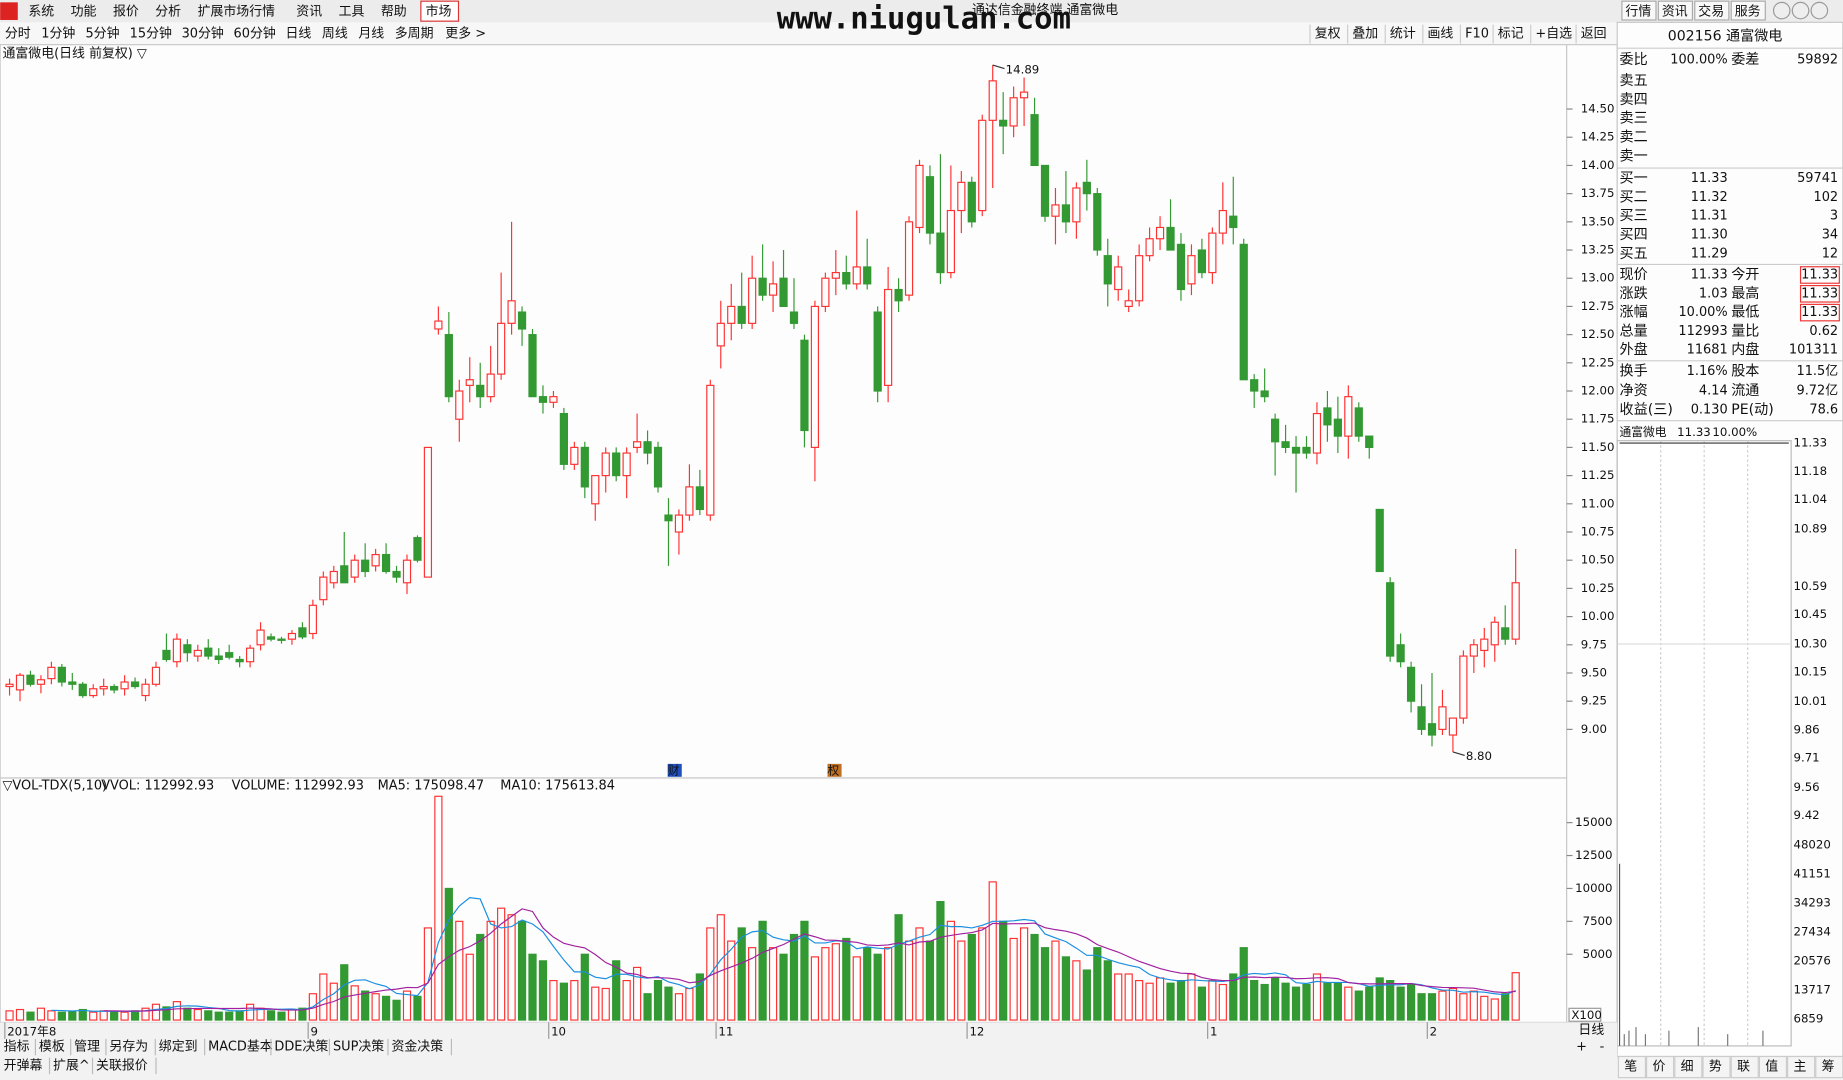 The width and height of the screenshot is (1843, 1080). I want to click on side-button: 值, so click(1771, 1067).